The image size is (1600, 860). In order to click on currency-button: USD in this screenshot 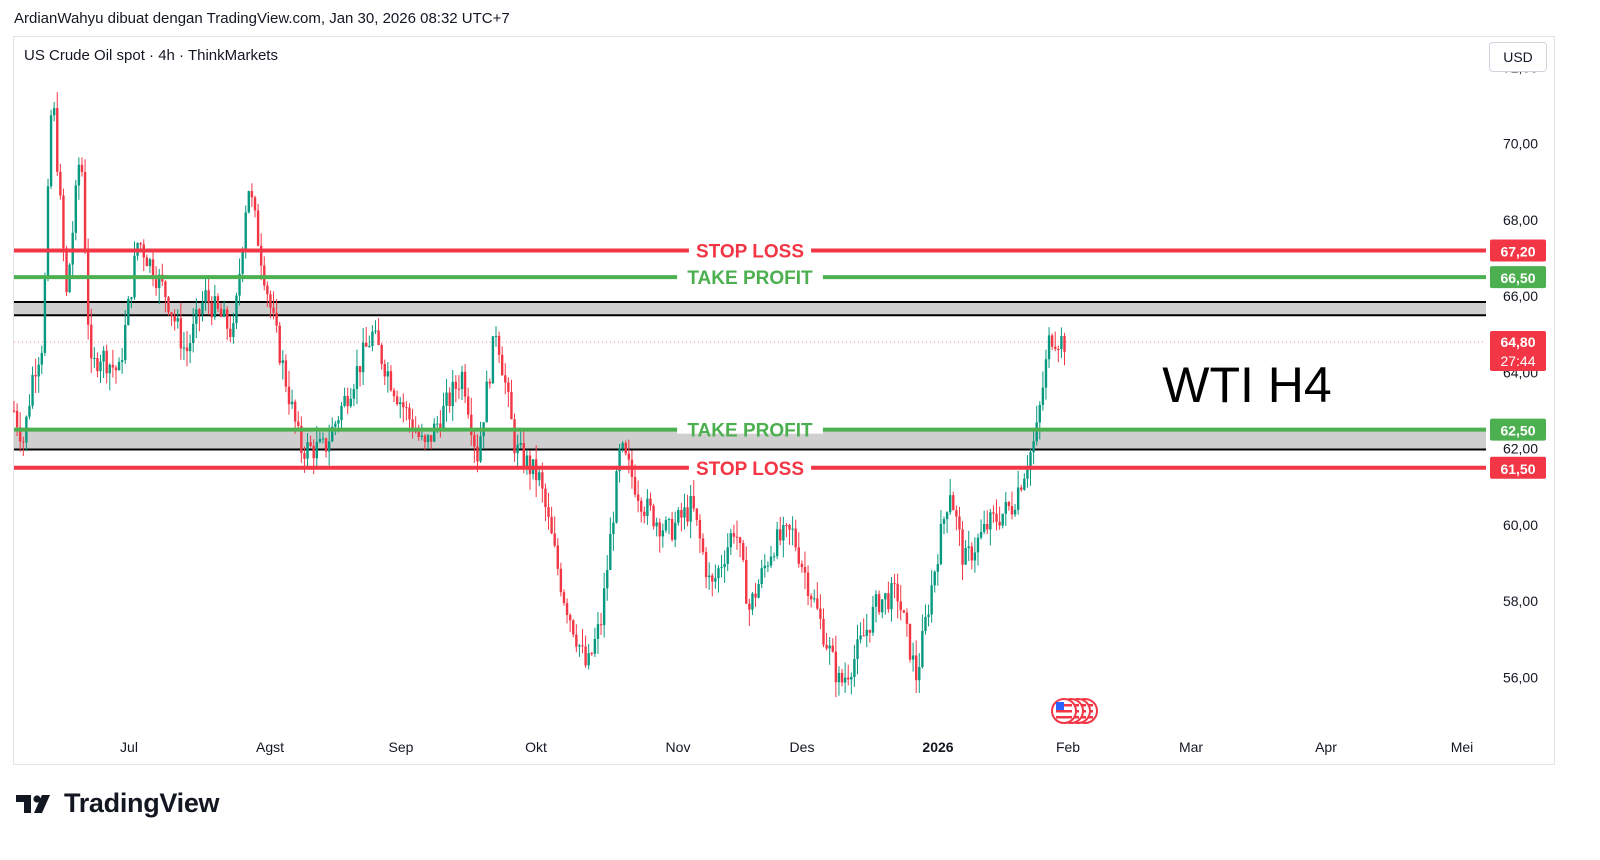, I will do `click(1518, 57)`.